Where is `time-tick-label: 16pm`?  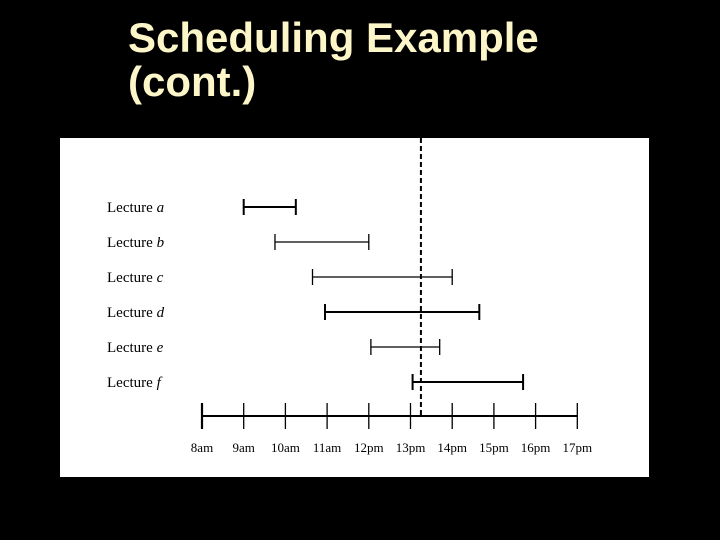
time-tick-label: 16pm is located at coordinates (536, 447).